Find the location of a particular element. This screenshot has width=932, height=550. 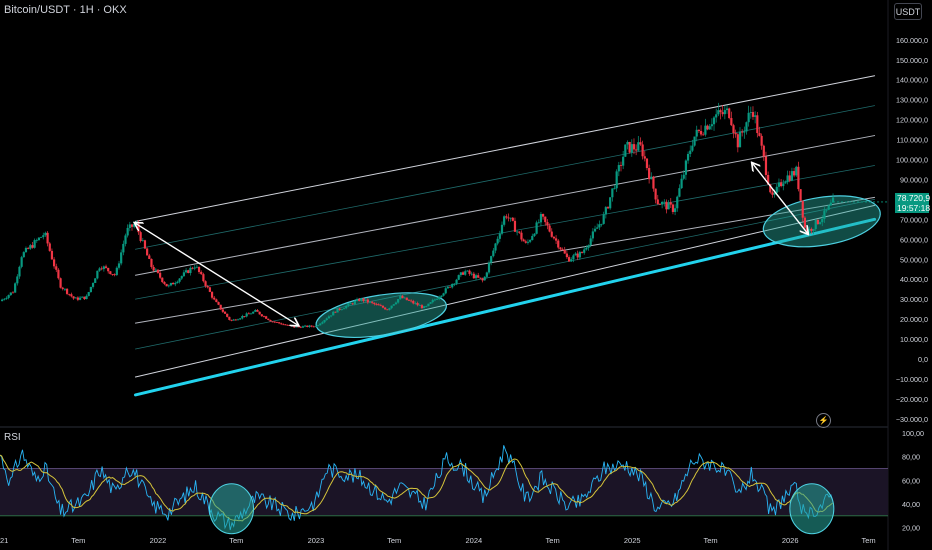

currency-unit-button: USDT is located at coordinates (908, 11).